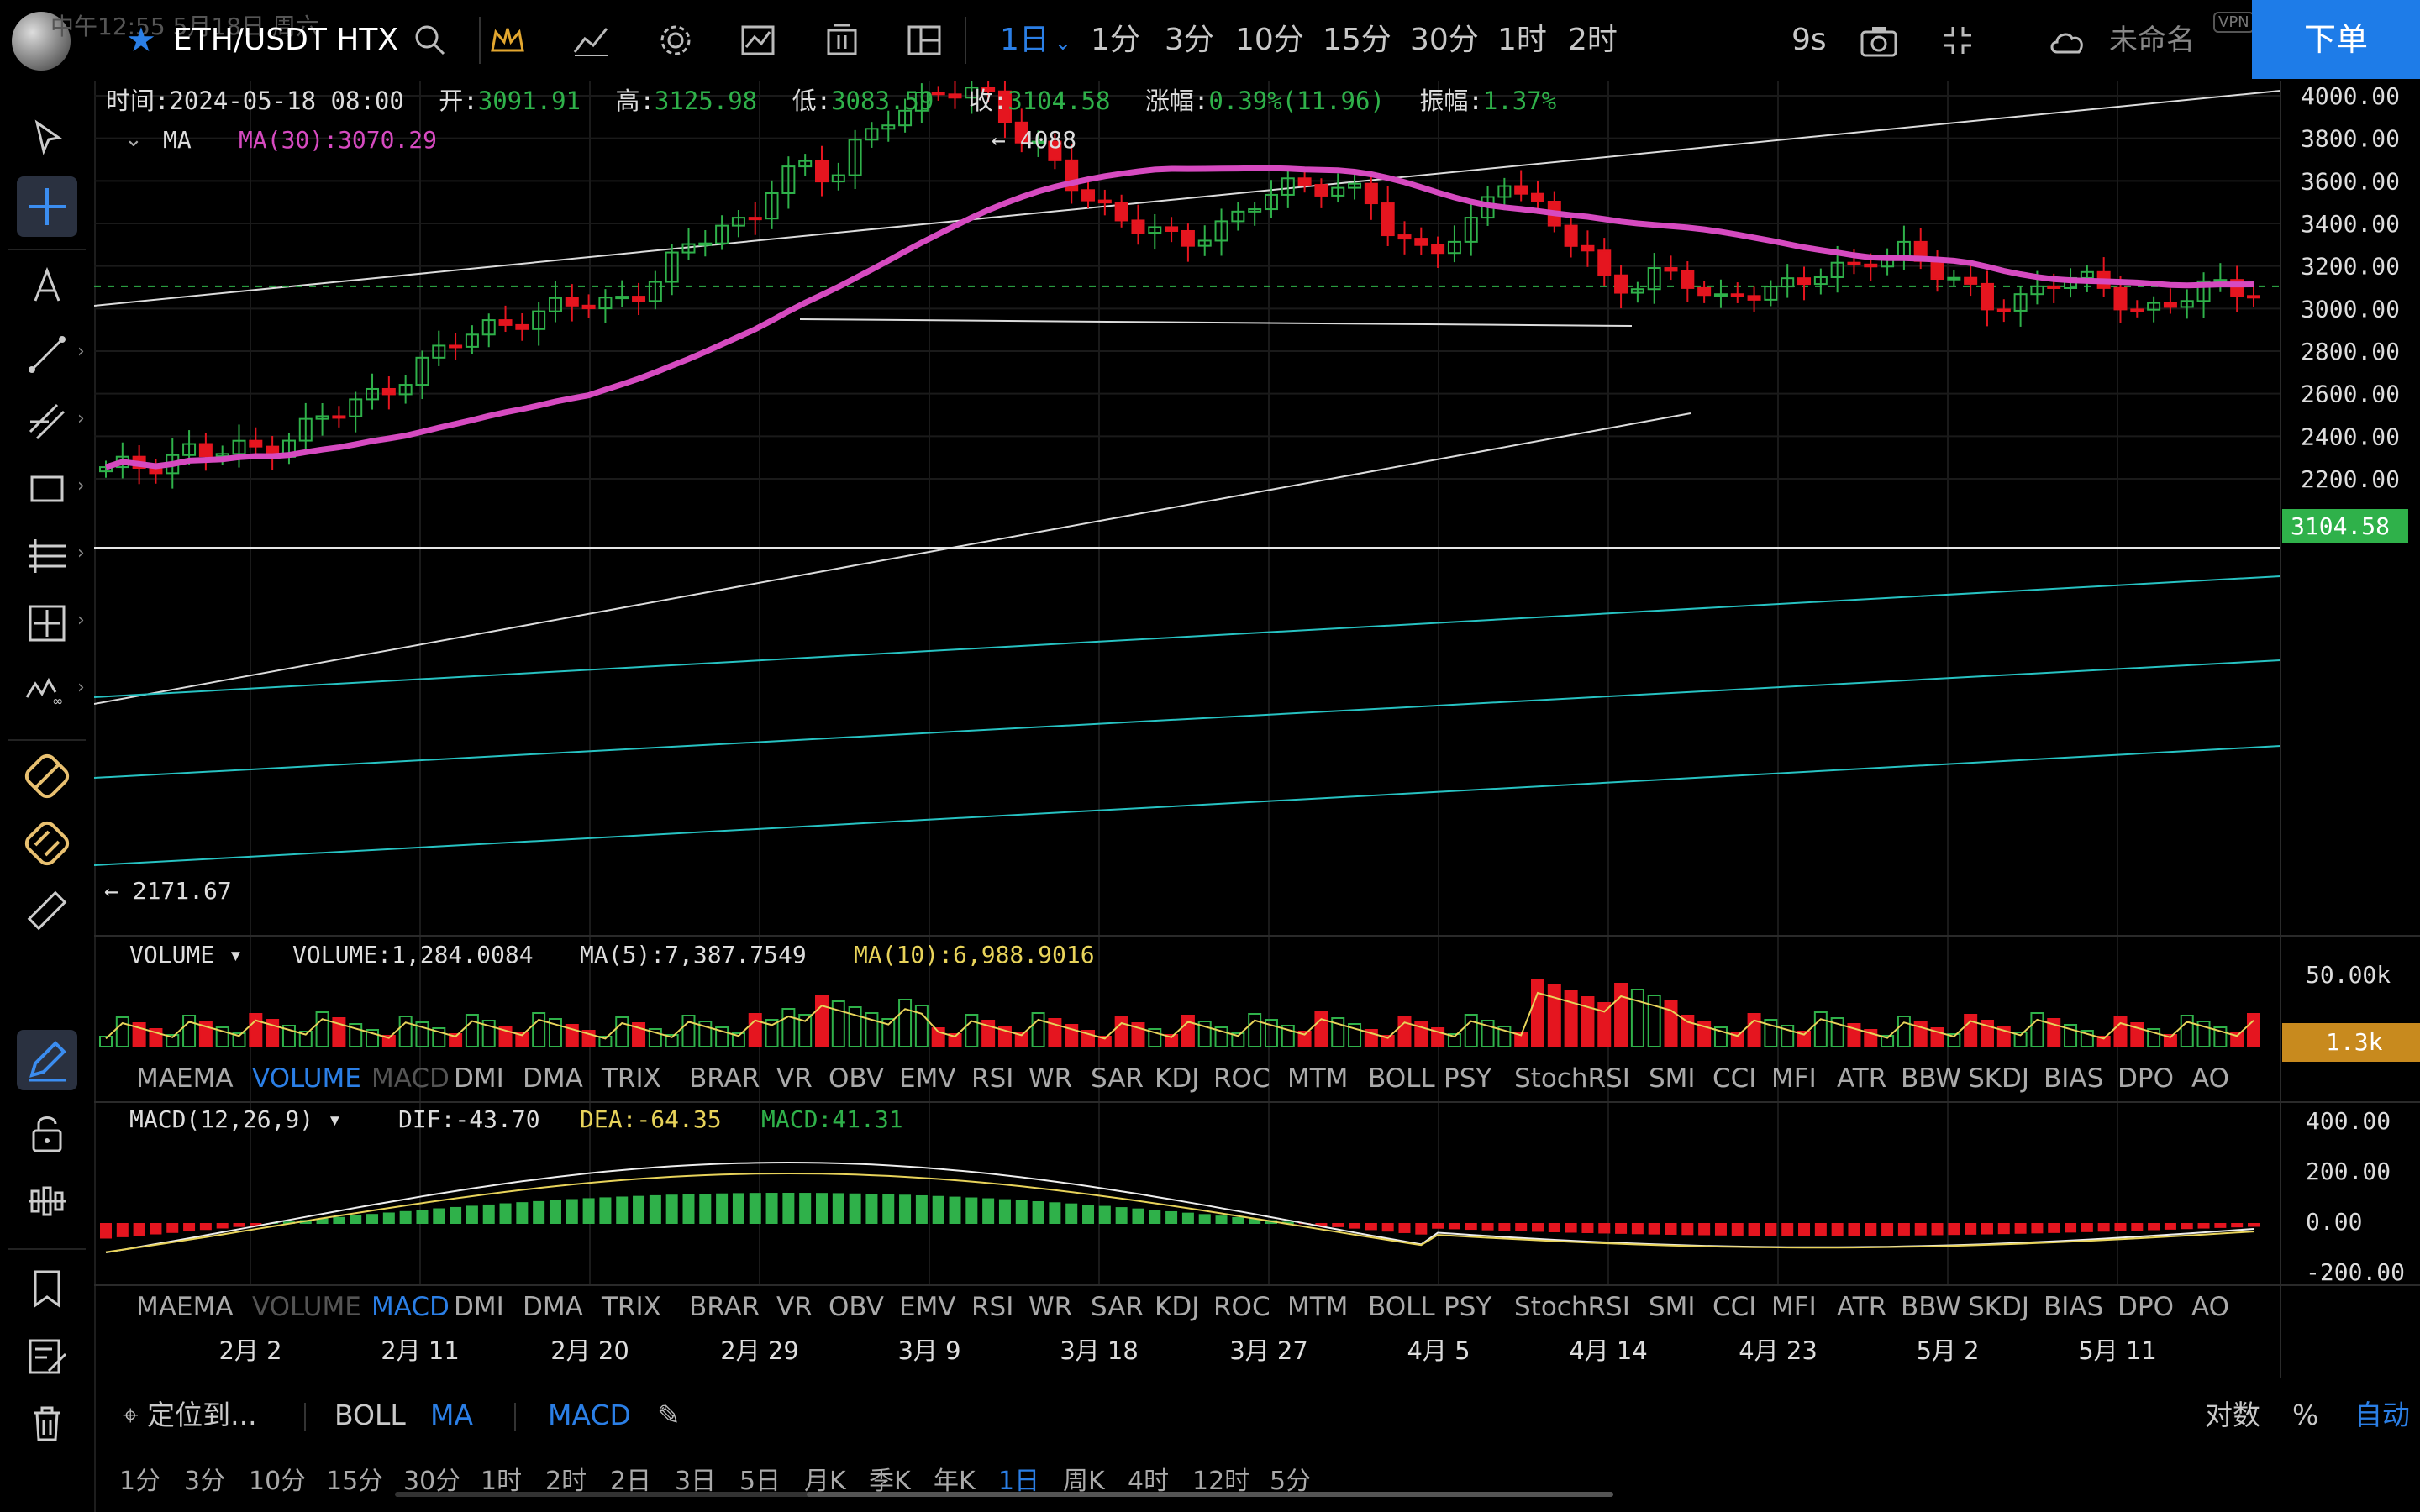  Describe the element at coordinates (760, 1481) in the screenshot. I see `period-5日: 5日` at that location.